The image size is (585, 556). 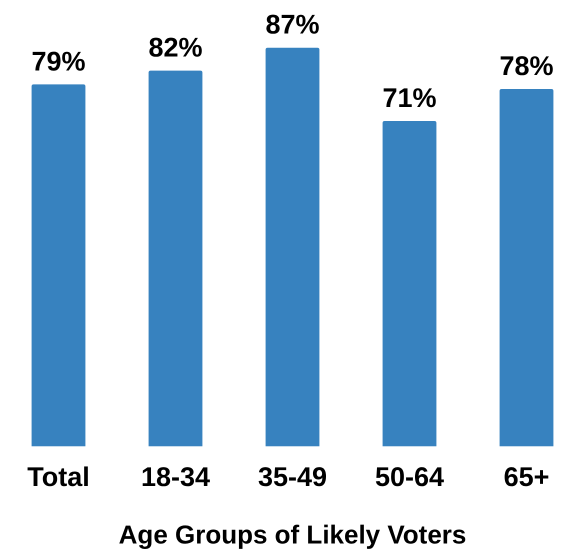 What do you see at coordinates (58, 61) in the screenshot?
I see `data-label: 79%` at bounding box center [58, 61].